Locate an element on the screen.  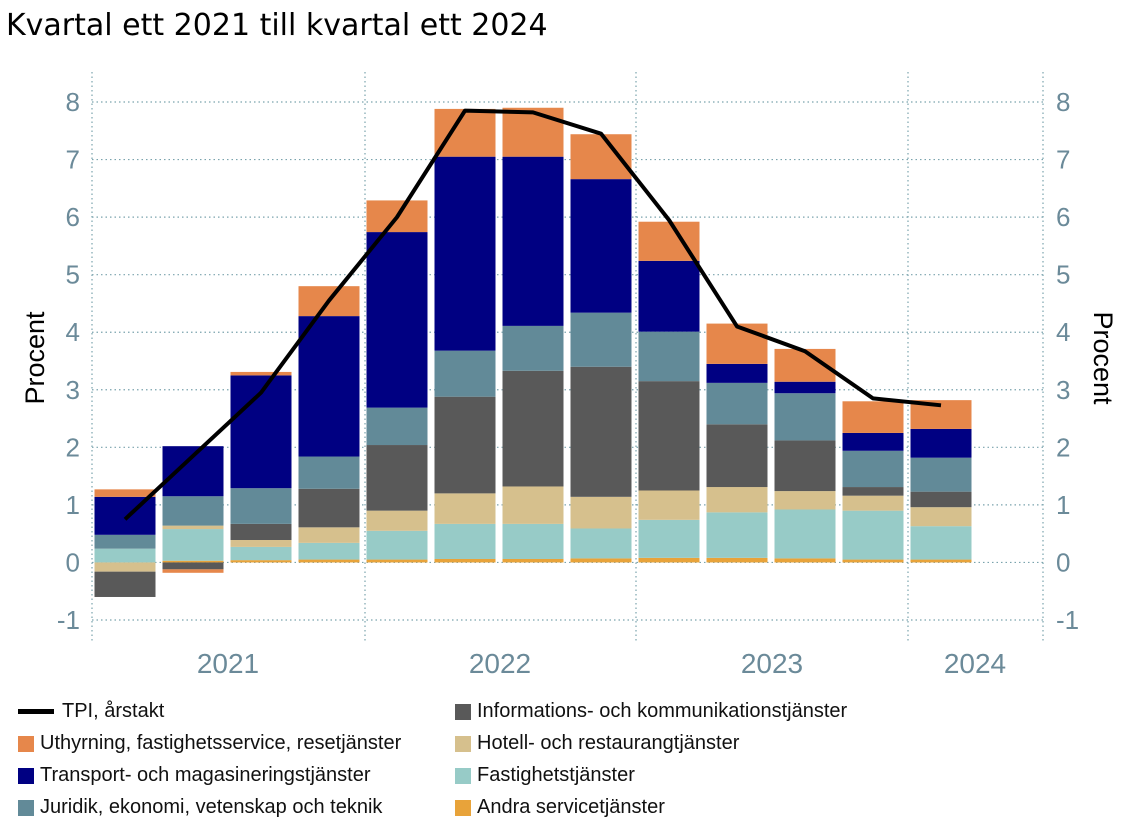
x-year-labels: 2021 2022 2023 2024 is located at coordinates (601, 663).